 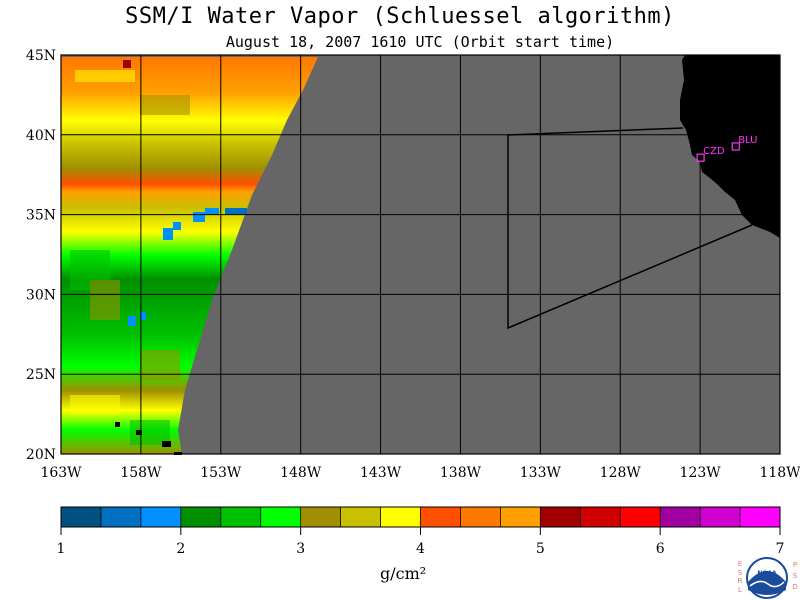 I want to click on lon-label: 148W, so click(x=301, y=473).